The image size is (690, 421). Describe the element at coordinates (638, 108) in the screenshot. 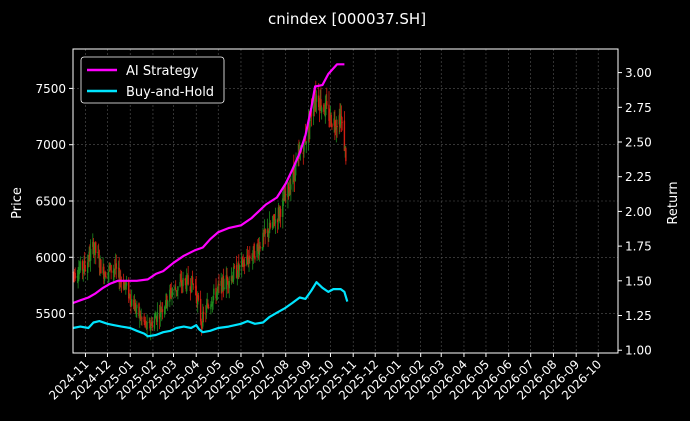

I see `y-tick-label-right: 2.75` at that location.